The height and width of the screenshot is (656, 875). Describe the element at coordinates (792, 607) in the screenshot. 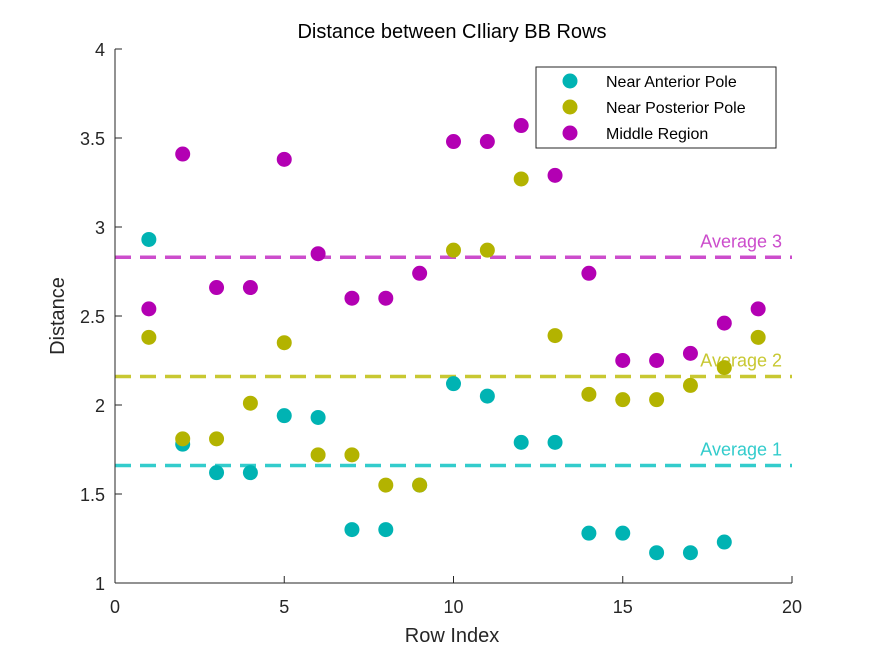

I see `x-tick-label: 20` at that location.